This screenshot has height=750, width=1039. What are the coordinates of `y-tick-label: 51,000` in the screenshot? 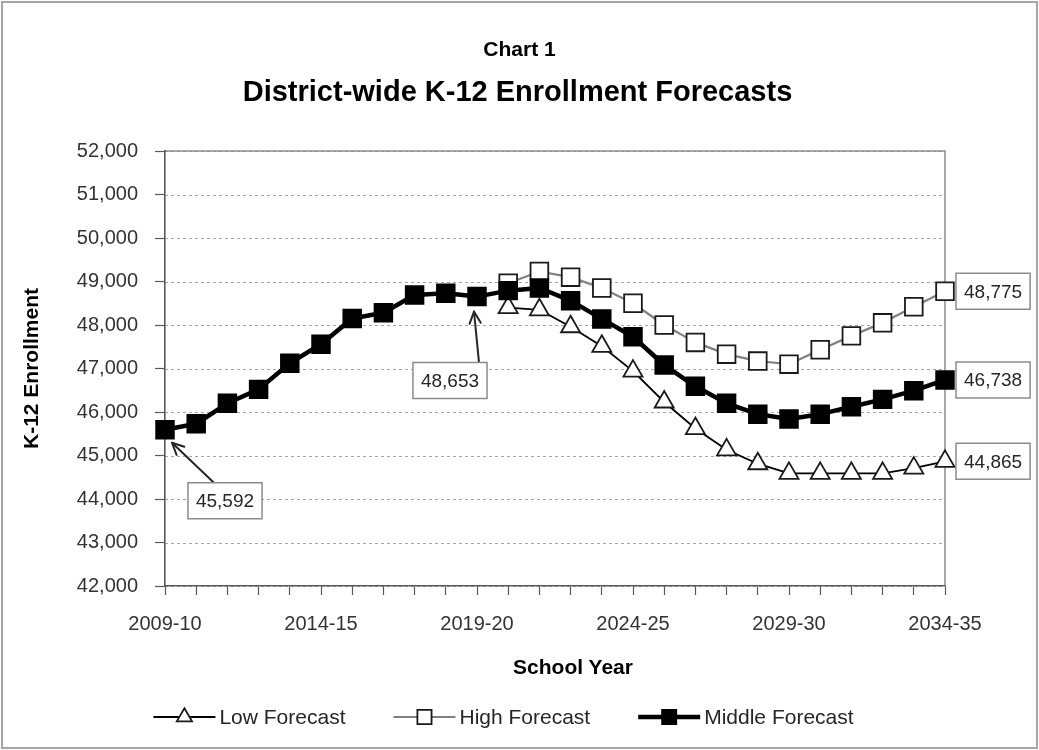 It's located at (107, 193).